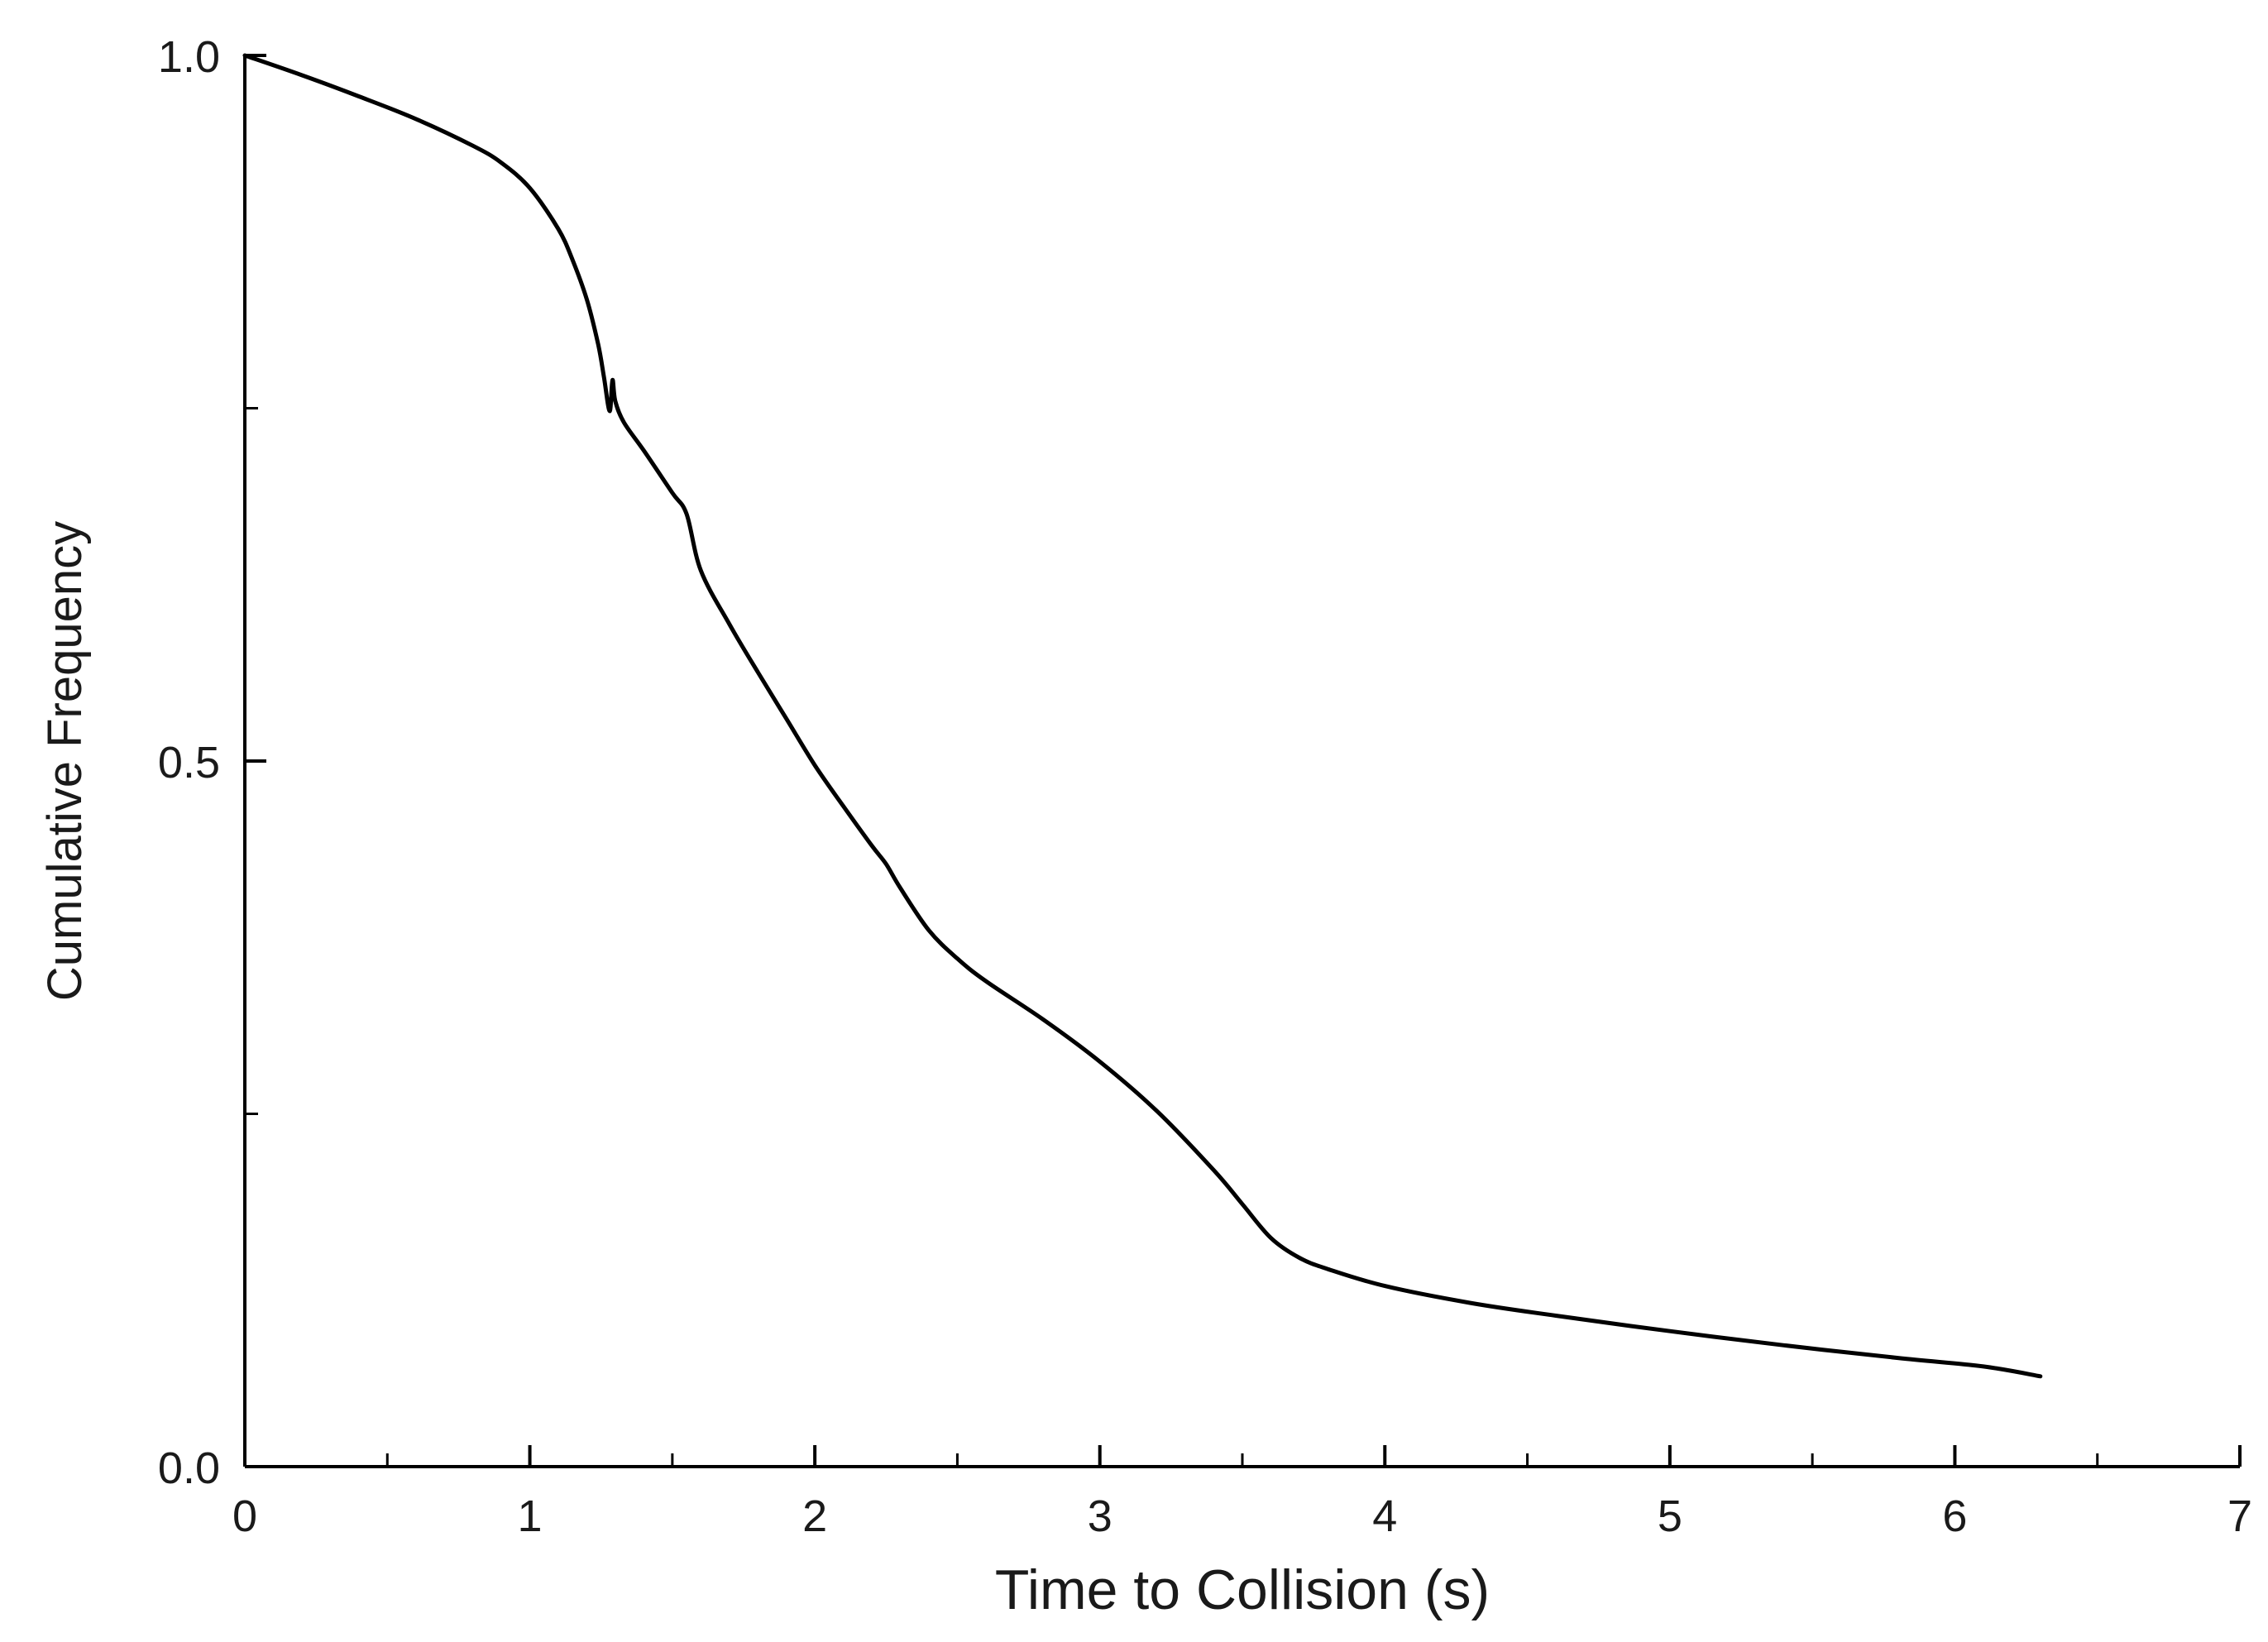 The height and width of the screenshot is (1642, 2268). I want to click on x-tick-label: 0, so click(244, 1516).